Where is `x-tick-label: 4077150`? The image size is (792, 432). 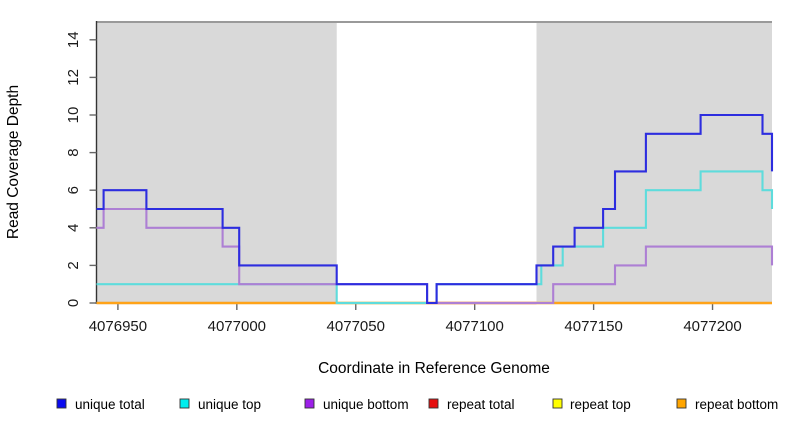 x-tick-label: 4077150 is located at coordinates (593, 326).